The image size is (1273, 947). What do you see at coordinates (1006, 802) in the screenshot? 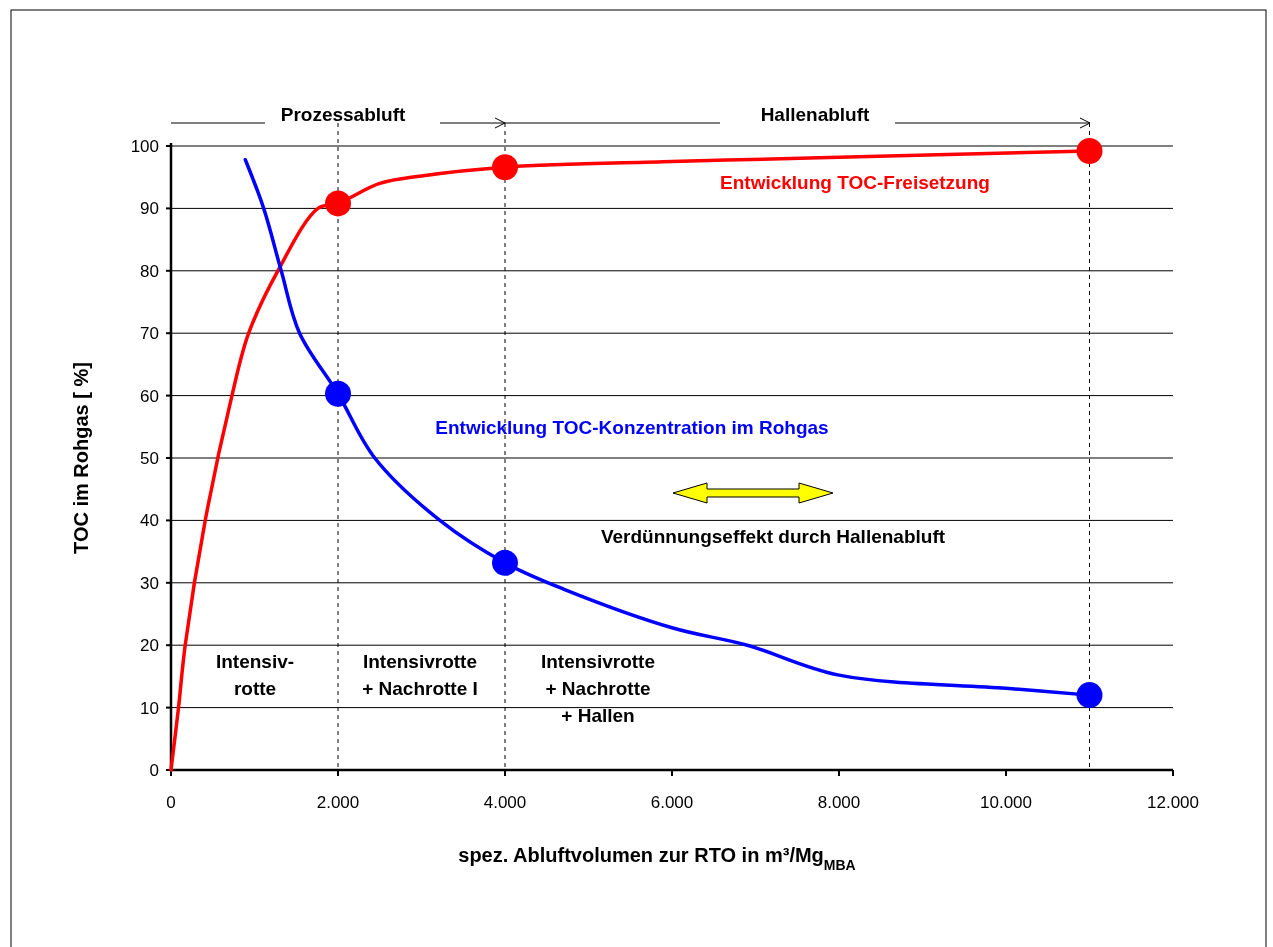
I see `x-tick-label: 10.000` at bounding box center [1006, 802].